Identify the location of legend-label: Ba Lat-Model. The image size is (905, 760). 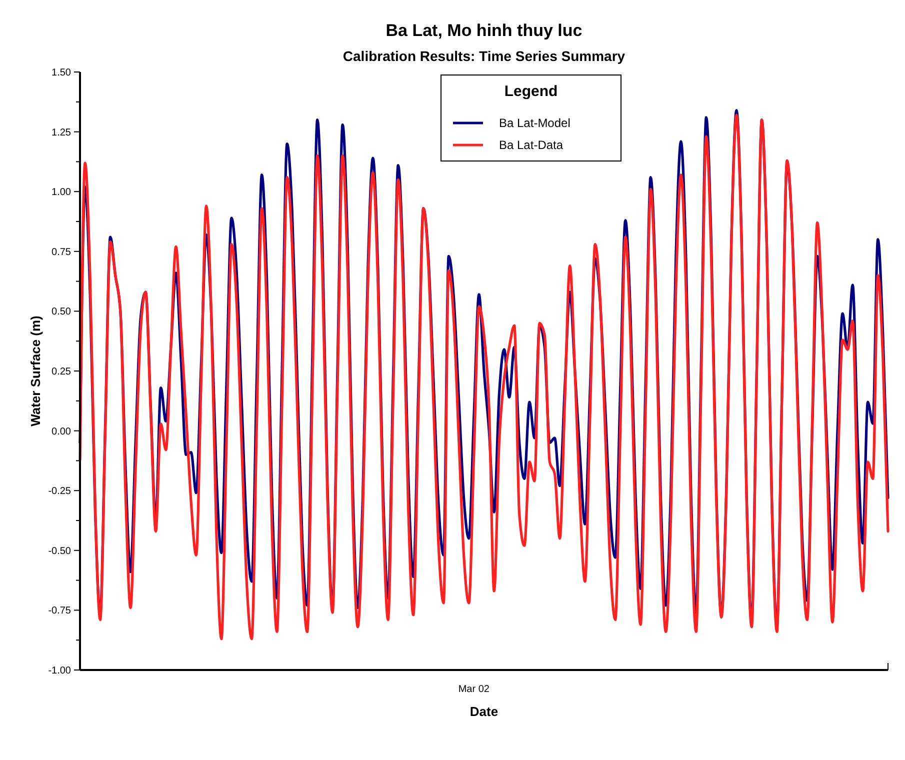
(534, 123).